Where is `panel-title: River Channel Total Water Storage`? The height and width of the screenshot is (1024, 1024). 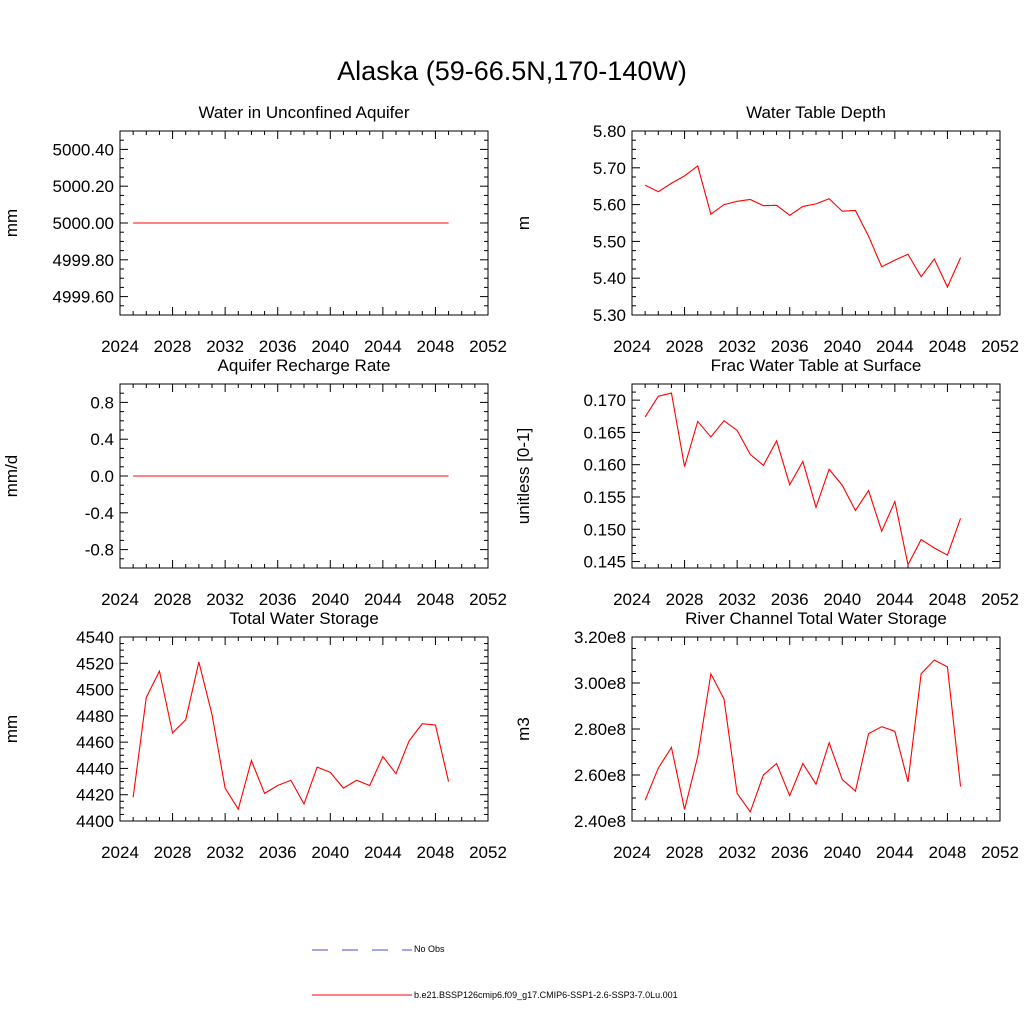 panel-title: River Channel Total Water Storage is located at coordinates (816, 618).